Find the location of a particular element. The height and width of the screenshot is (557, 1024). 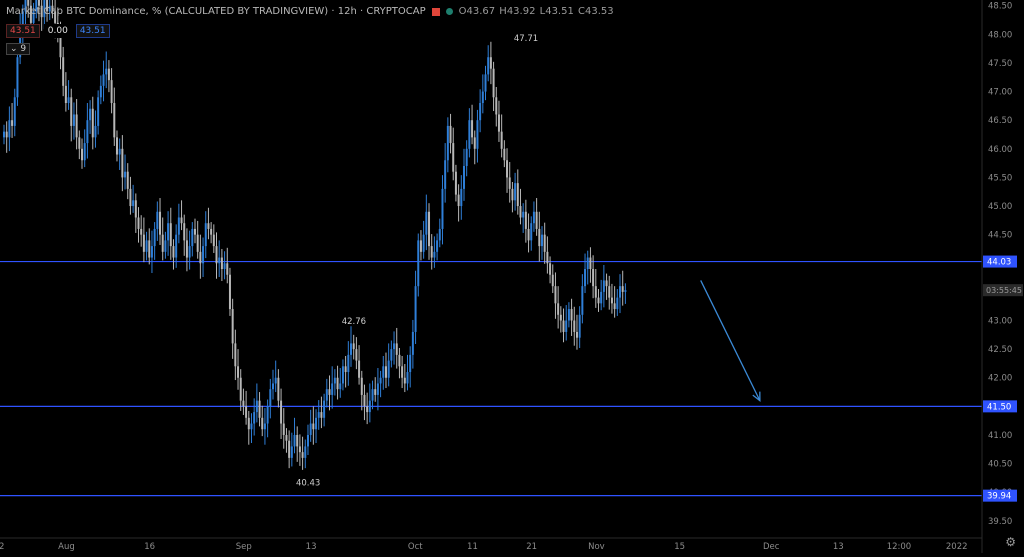

price-tick-label: 41.00 is located at coordinates (1000, 436).